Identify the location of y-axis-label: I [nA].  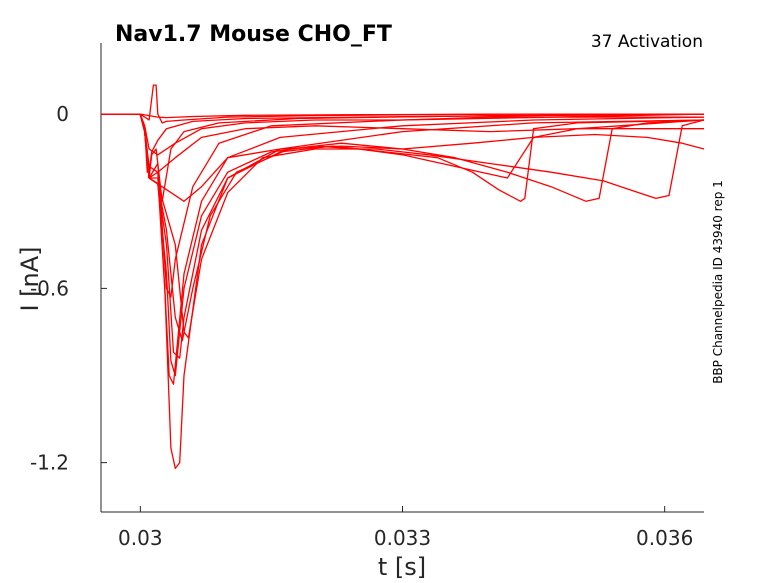
(30, 278).